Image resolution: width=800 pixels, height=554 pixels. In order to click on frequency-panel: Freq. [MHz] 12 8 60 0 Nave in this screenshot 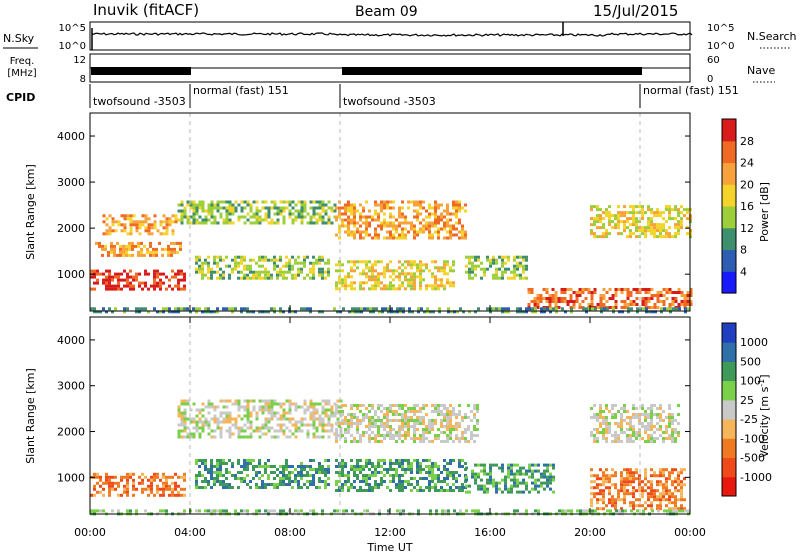, I will do `click(391, 69)`.